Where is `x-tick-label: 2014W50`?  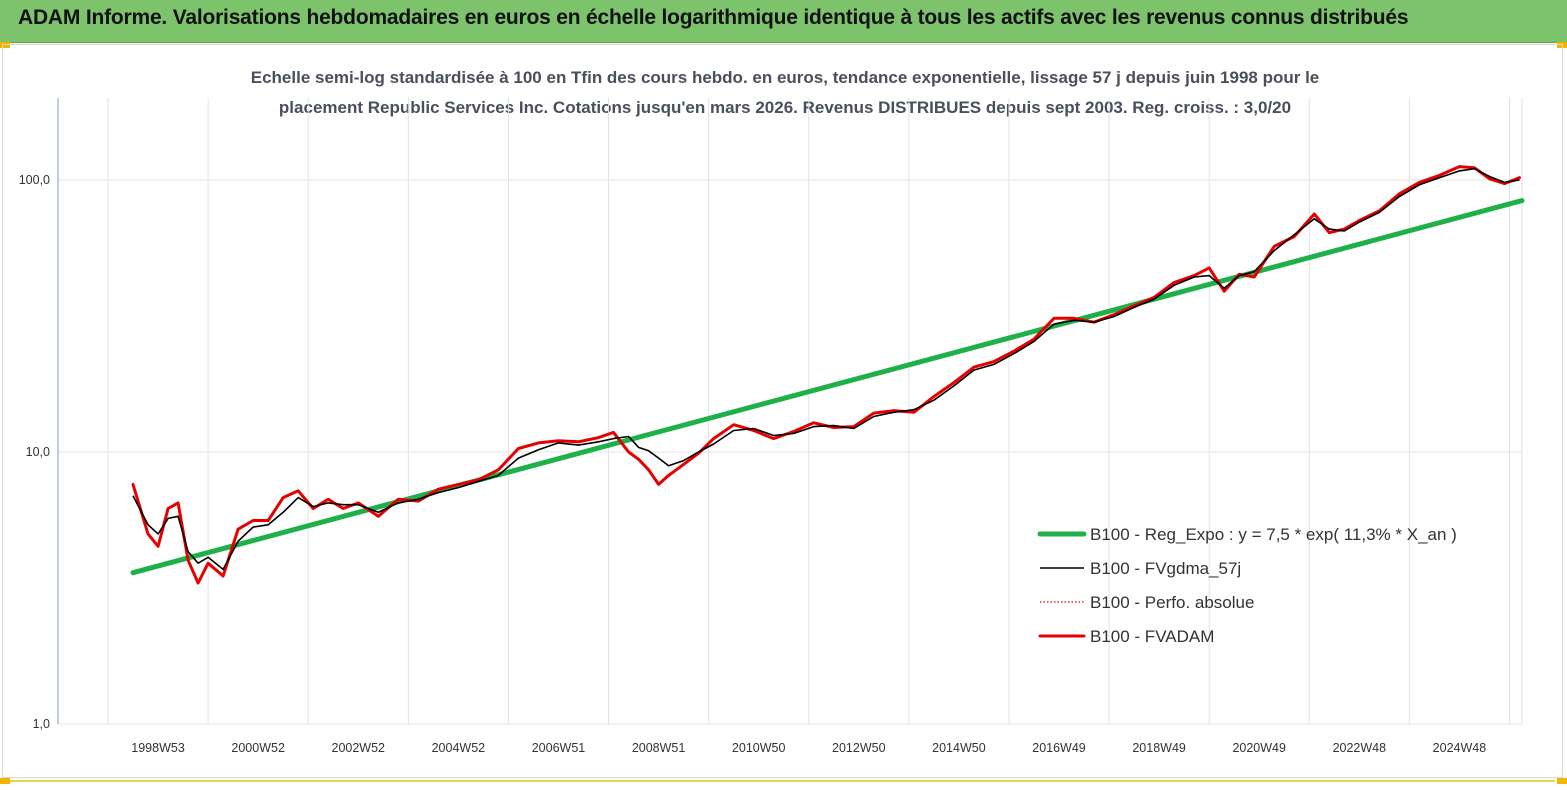
x-tick-label: 2014W50 is located at coordinates (959, 748).